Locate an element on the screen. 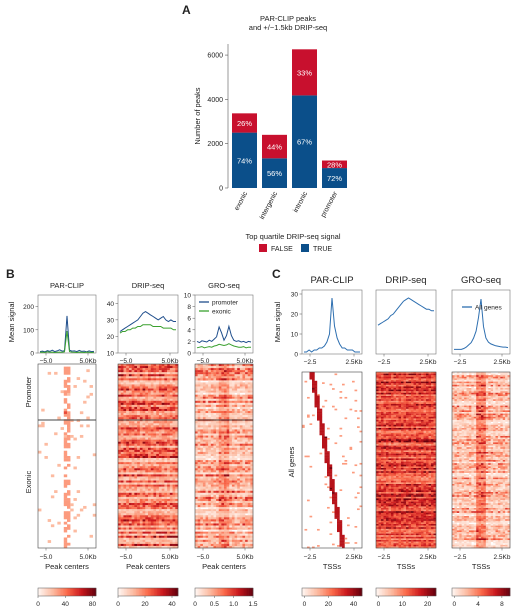 This screenshot has height=614, width=520. b-heatmap-x-label: Peak centers is located at coordinates (67, 566).